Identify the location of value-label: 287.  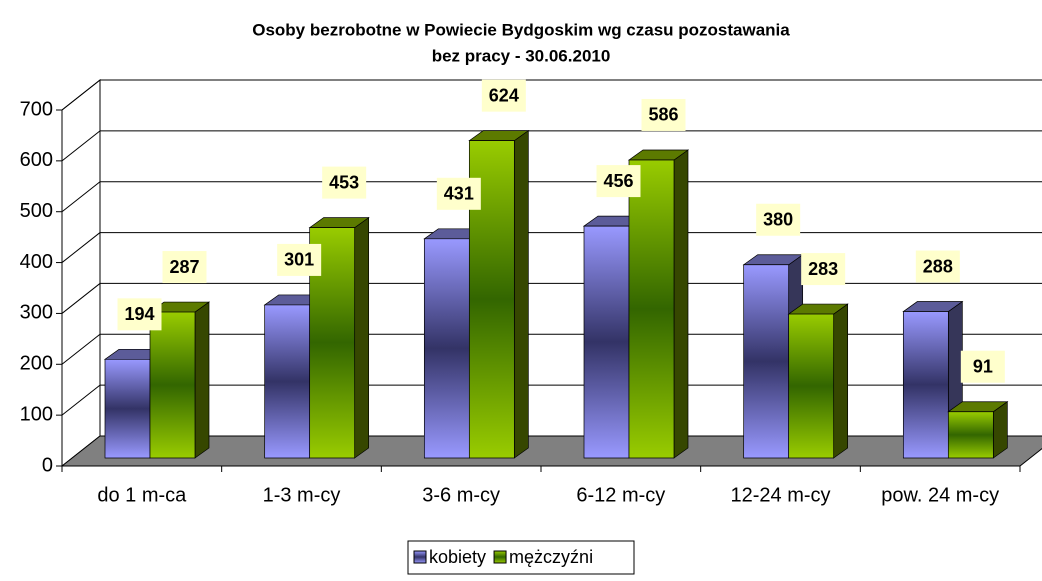
(184, 267).